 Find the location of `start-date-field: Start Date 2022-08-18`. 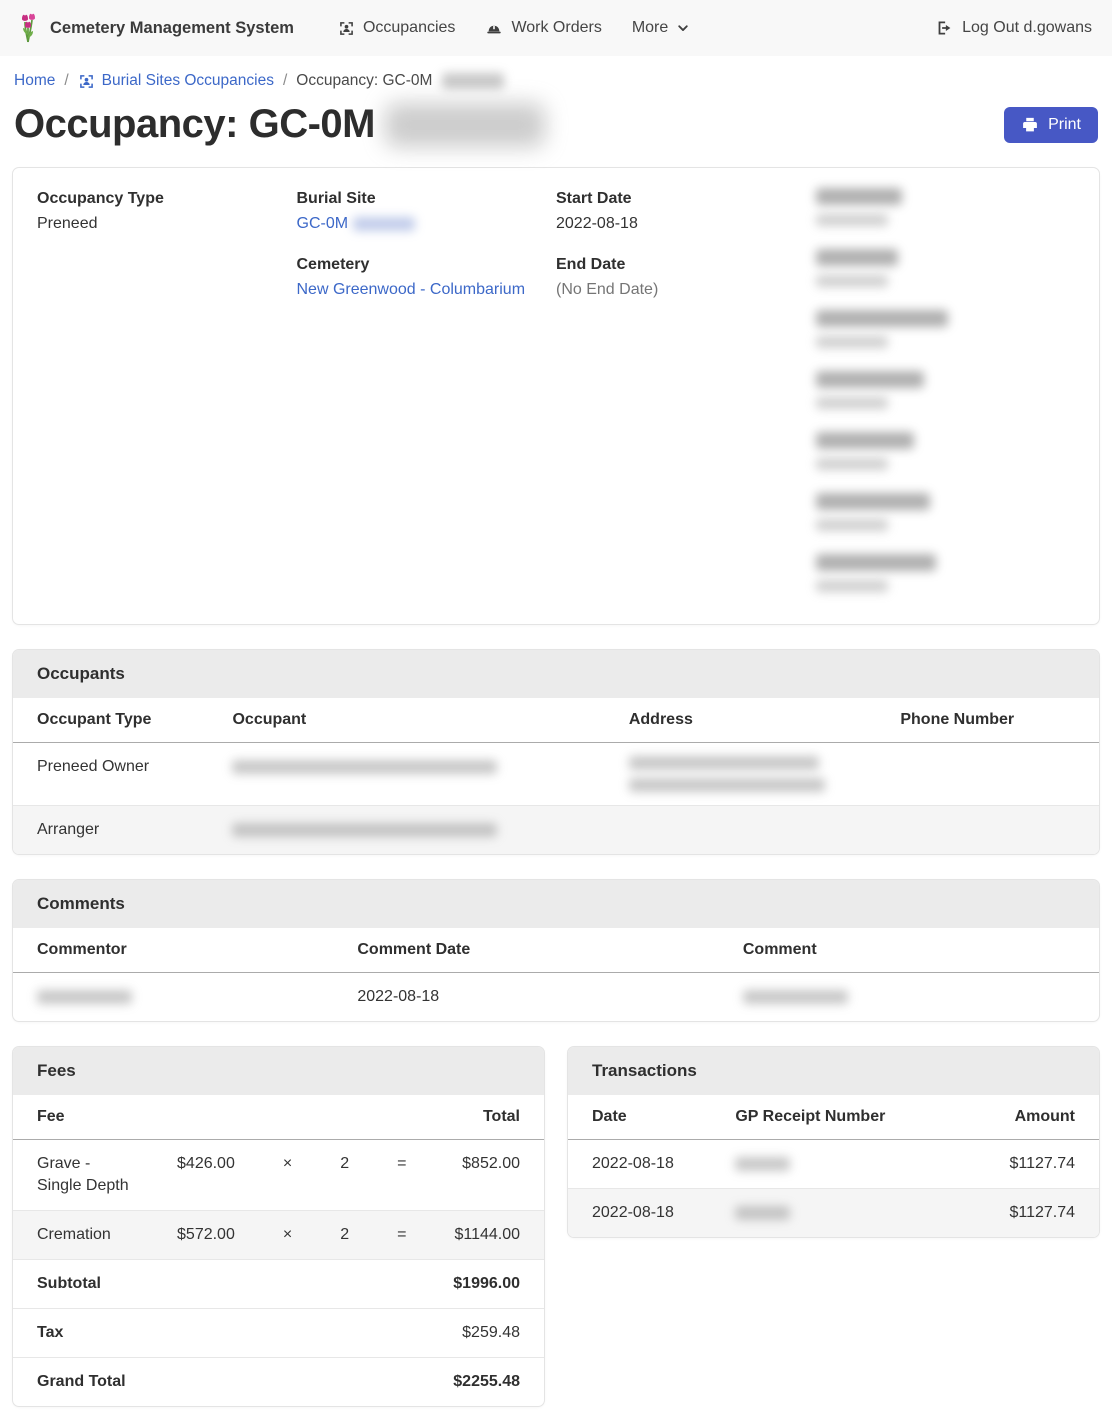

start-date-field: Start Date 2022-08-18 is located at coordinates (686, 212).